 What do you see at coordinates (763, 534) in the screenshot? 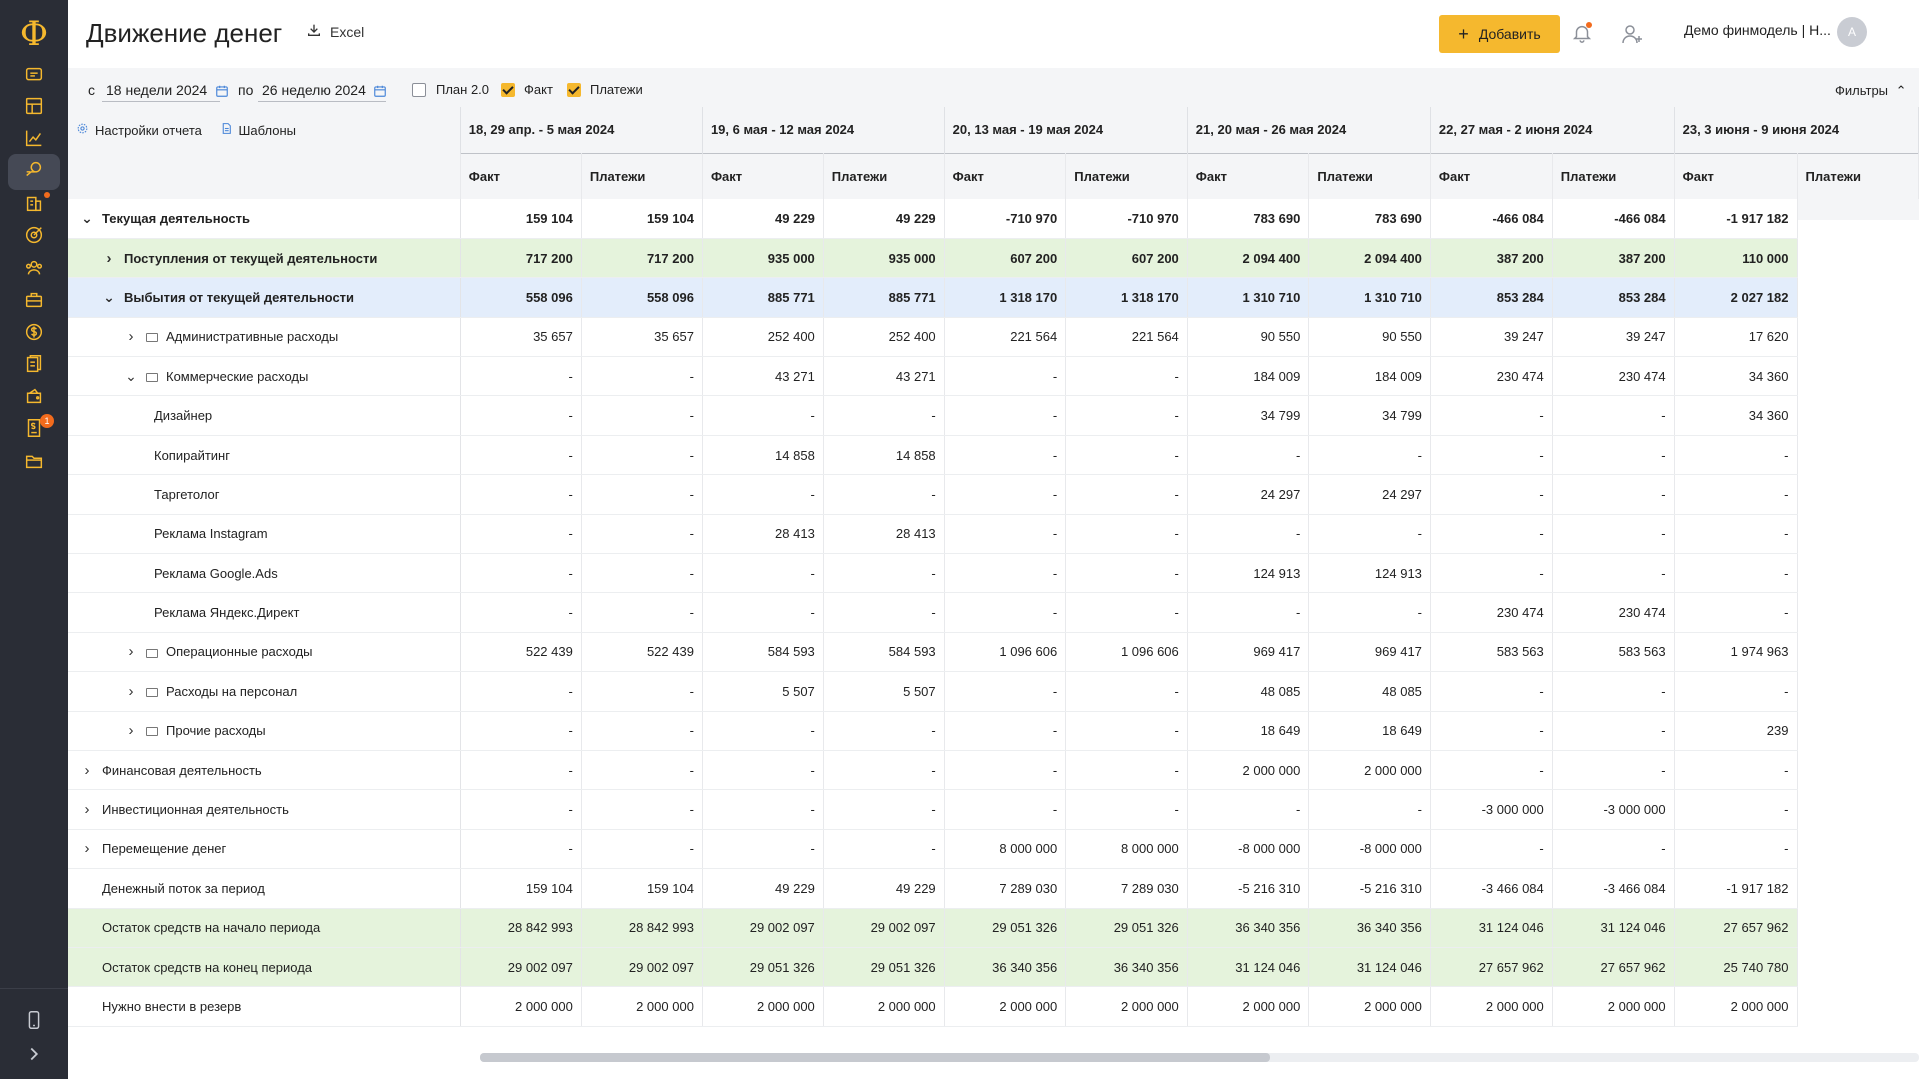
I see `value-cell: 28 413` at bounding box center [763, 534].